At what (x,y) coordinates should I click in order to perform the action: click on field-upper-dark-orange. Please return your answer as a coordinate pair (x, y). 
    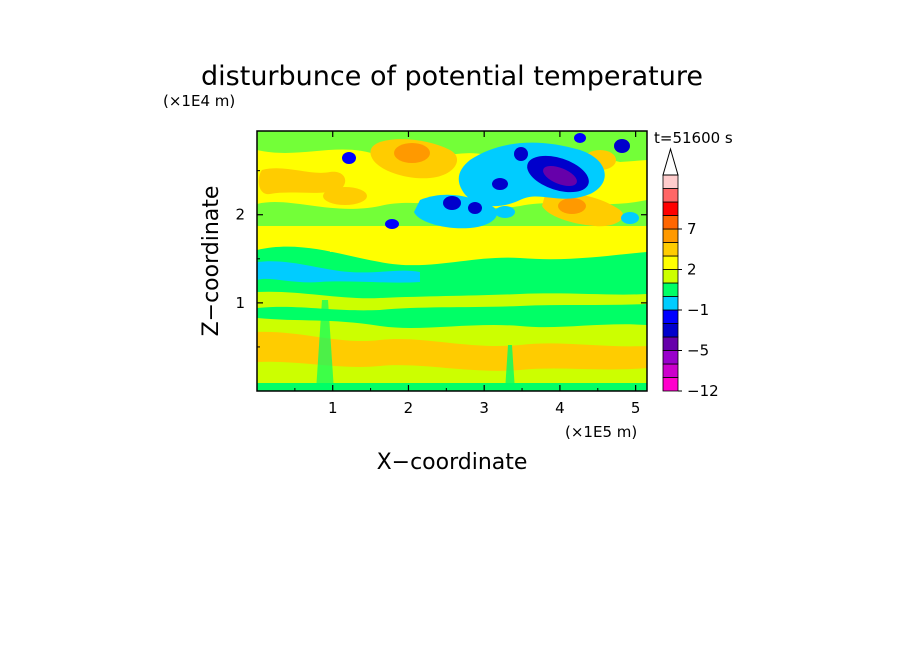
    Looking at the image, I should click on (412, 153).